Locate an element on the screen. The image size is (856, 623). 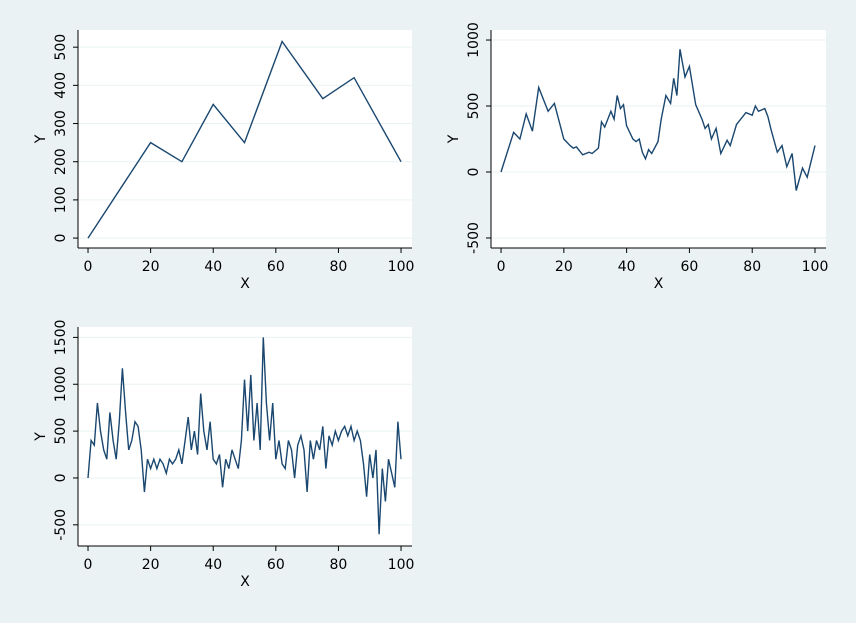
y-tick-label: 200 is located at coordinates (61, 161).